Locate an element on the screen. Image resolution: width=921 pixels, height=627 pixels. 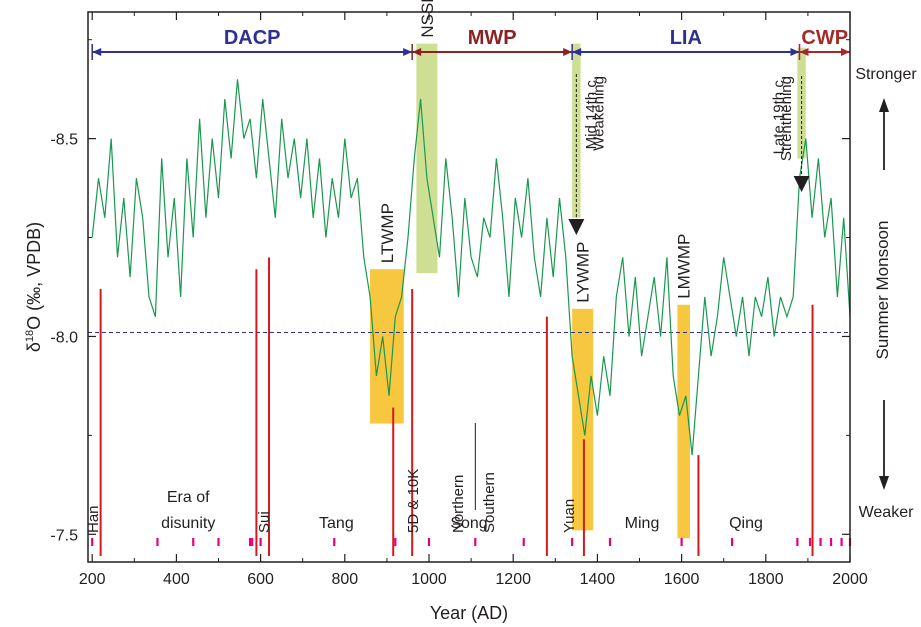
dynasty-label: Han is located at coordinates (93, 519).